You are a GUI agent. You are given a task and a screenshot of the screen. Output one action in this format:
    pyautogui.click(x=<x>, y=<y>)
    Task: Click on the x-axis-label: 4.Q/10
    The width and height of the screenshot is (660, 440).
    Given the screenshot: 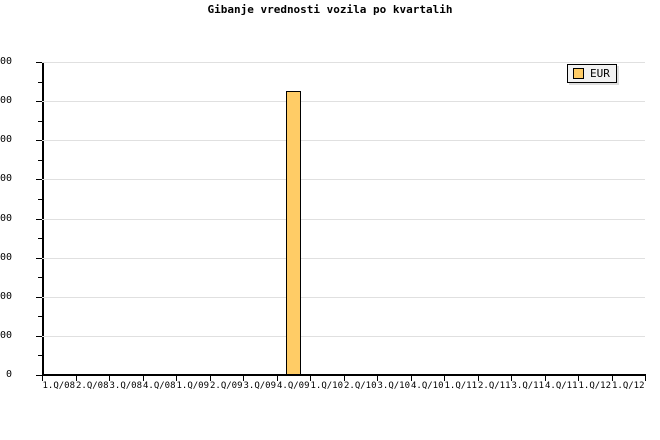 What is the action you would take?
    pyautogui.click(x=427, y=386)
    